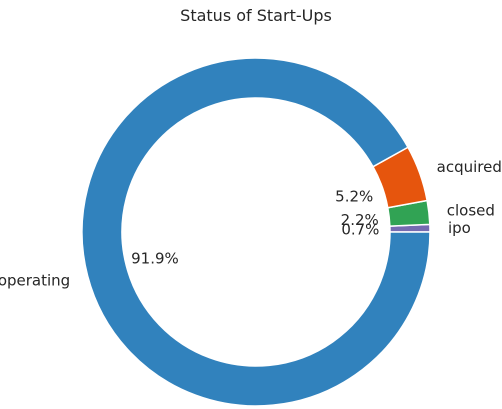 This screenshot has height=409, width=502. Describe the element at coordinates (155, 258) in the screenshot. I see `percent-label-operating: 91.9%` at that location.